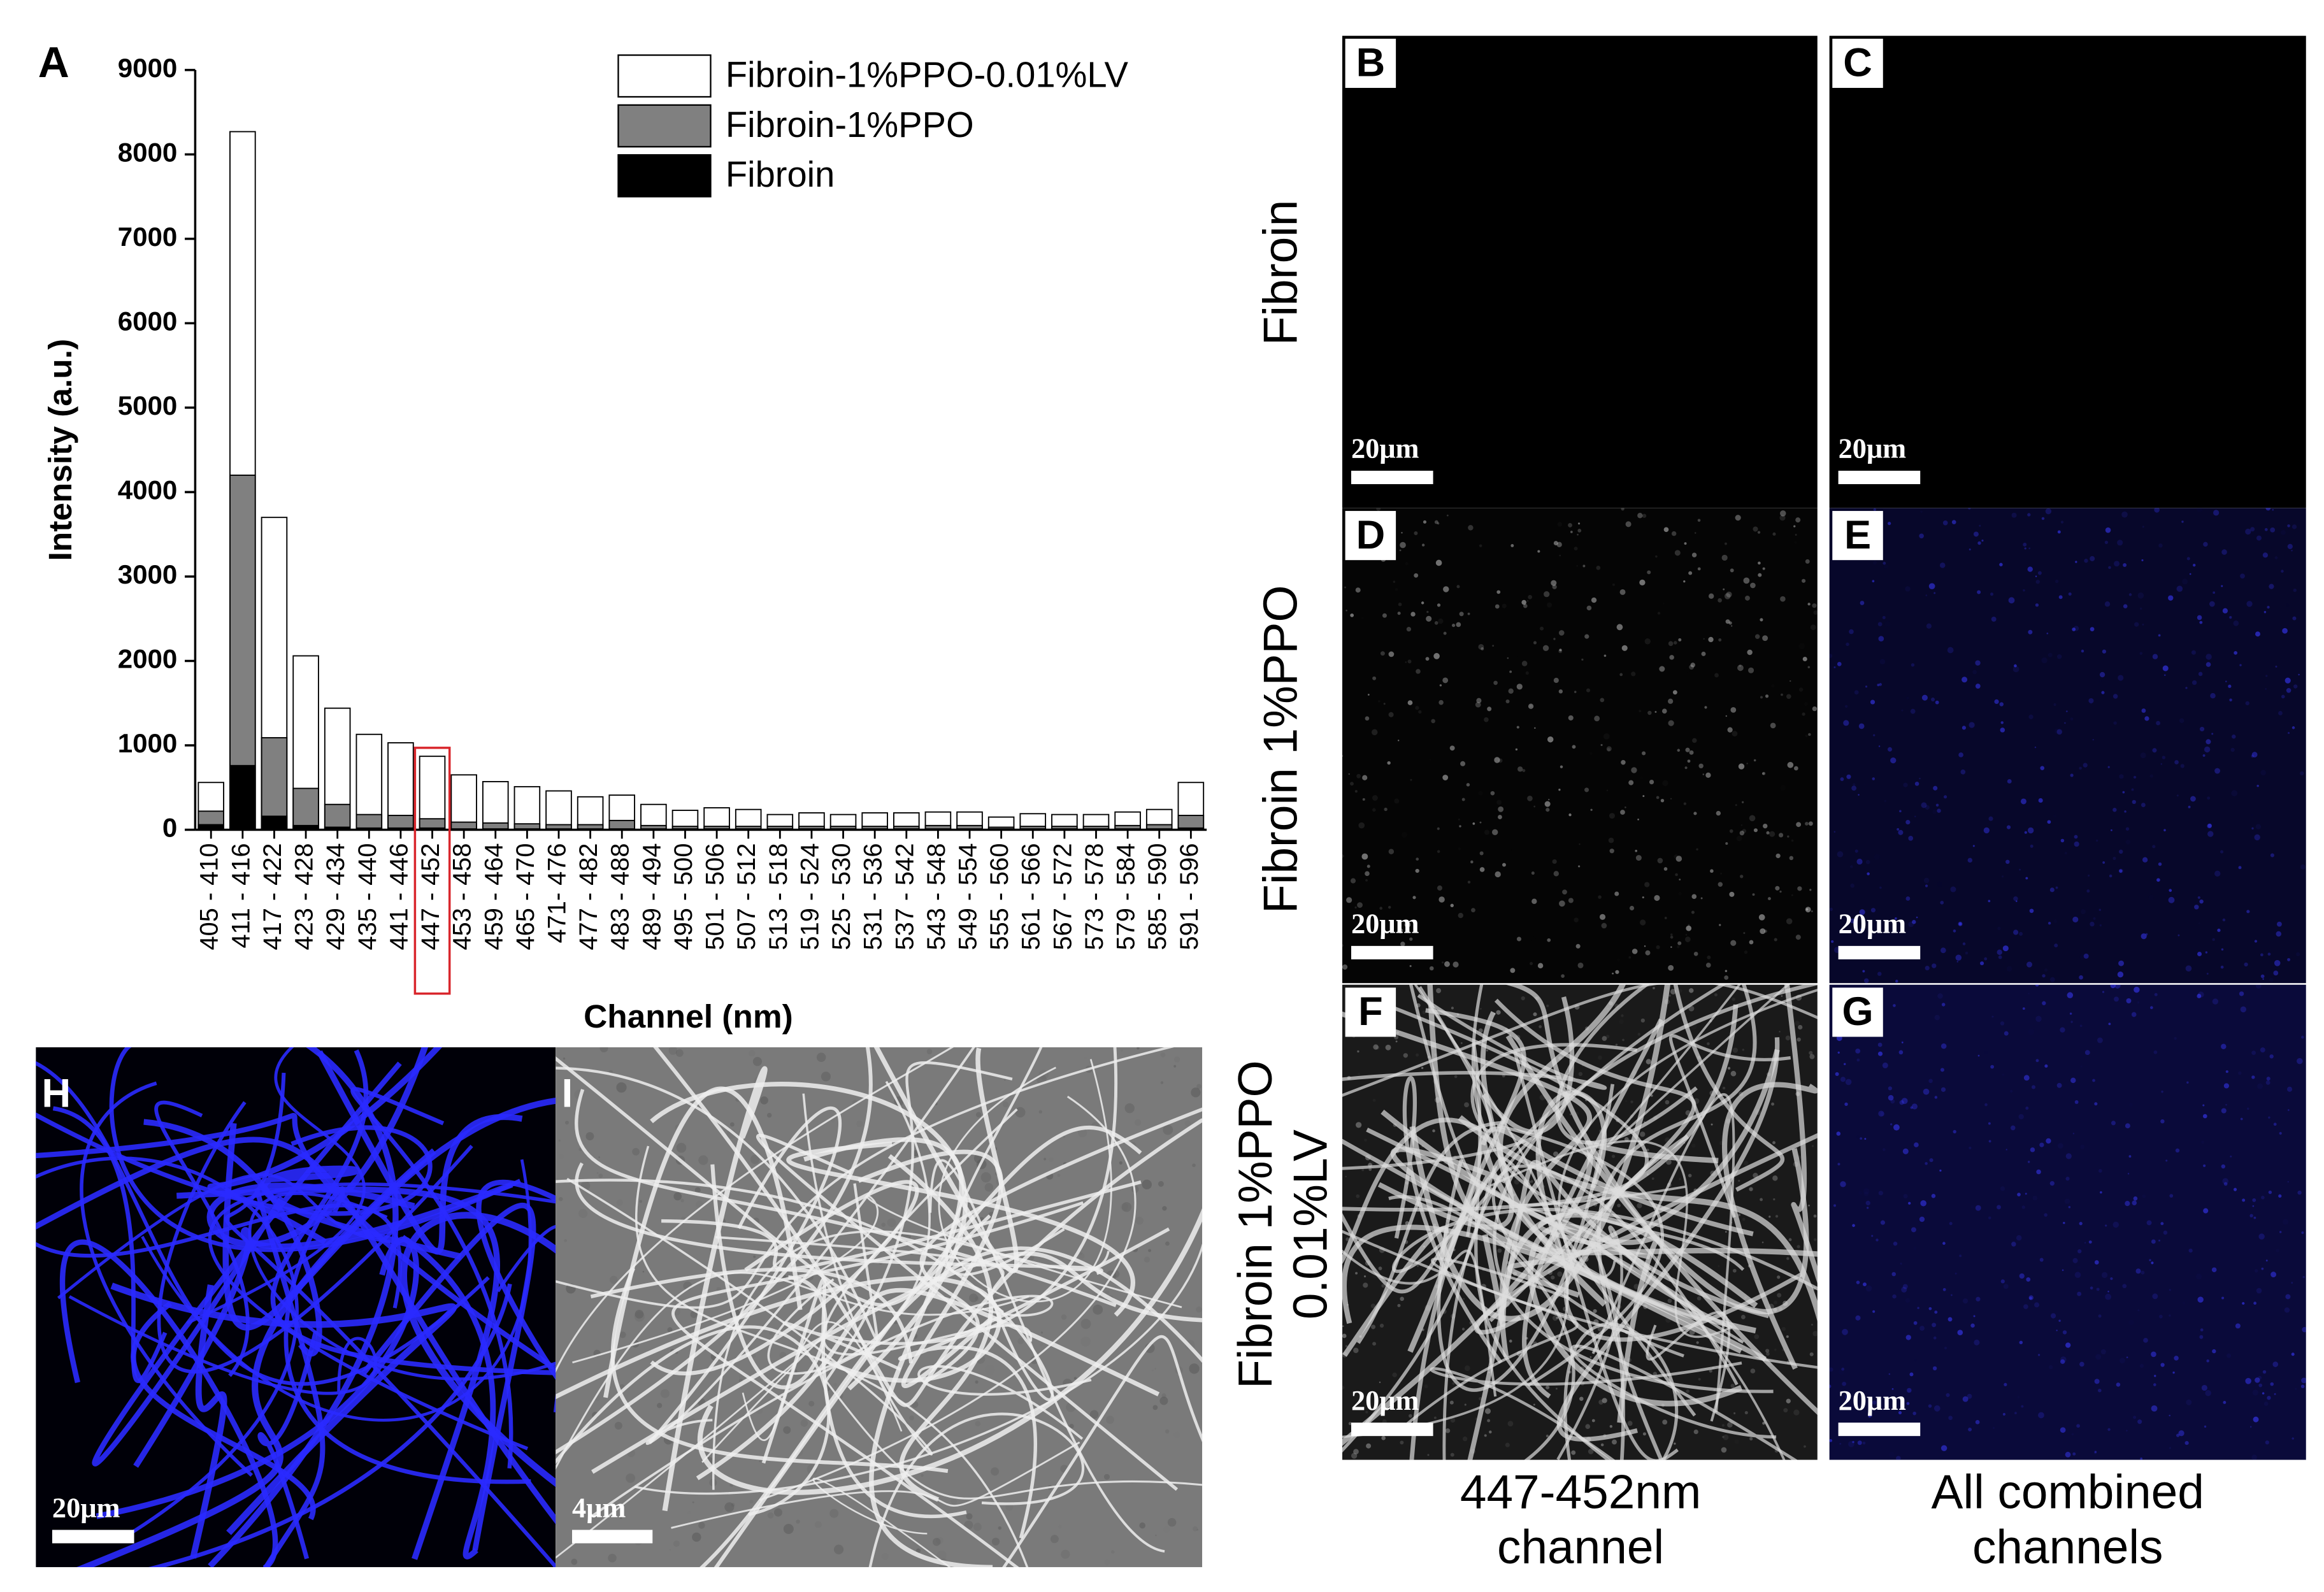 Image resolution: width=2324 pixels, height=1592 pixels. Describe the element at coordinates (432, 794) in the screenshot. I see `bar` at that location.